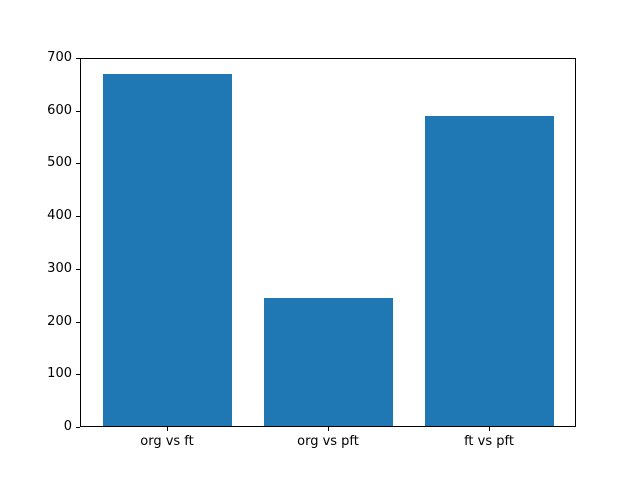  I want to click on y-tick-label: 0, so click(67, 426).